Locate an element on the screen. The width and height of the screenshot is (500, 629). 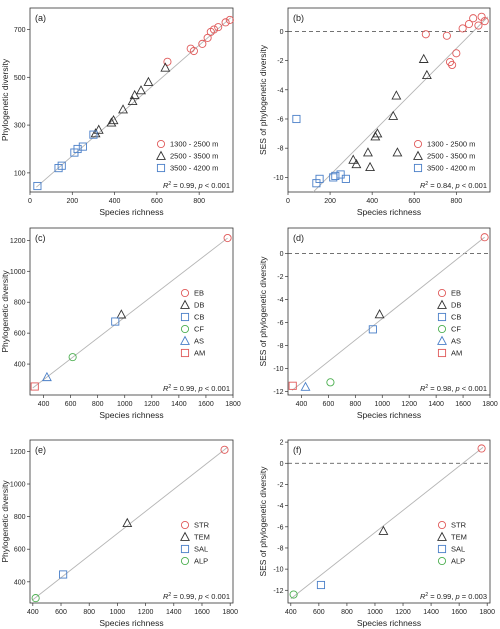
x-tick-label: 0 is located at coordinates (288, 201).